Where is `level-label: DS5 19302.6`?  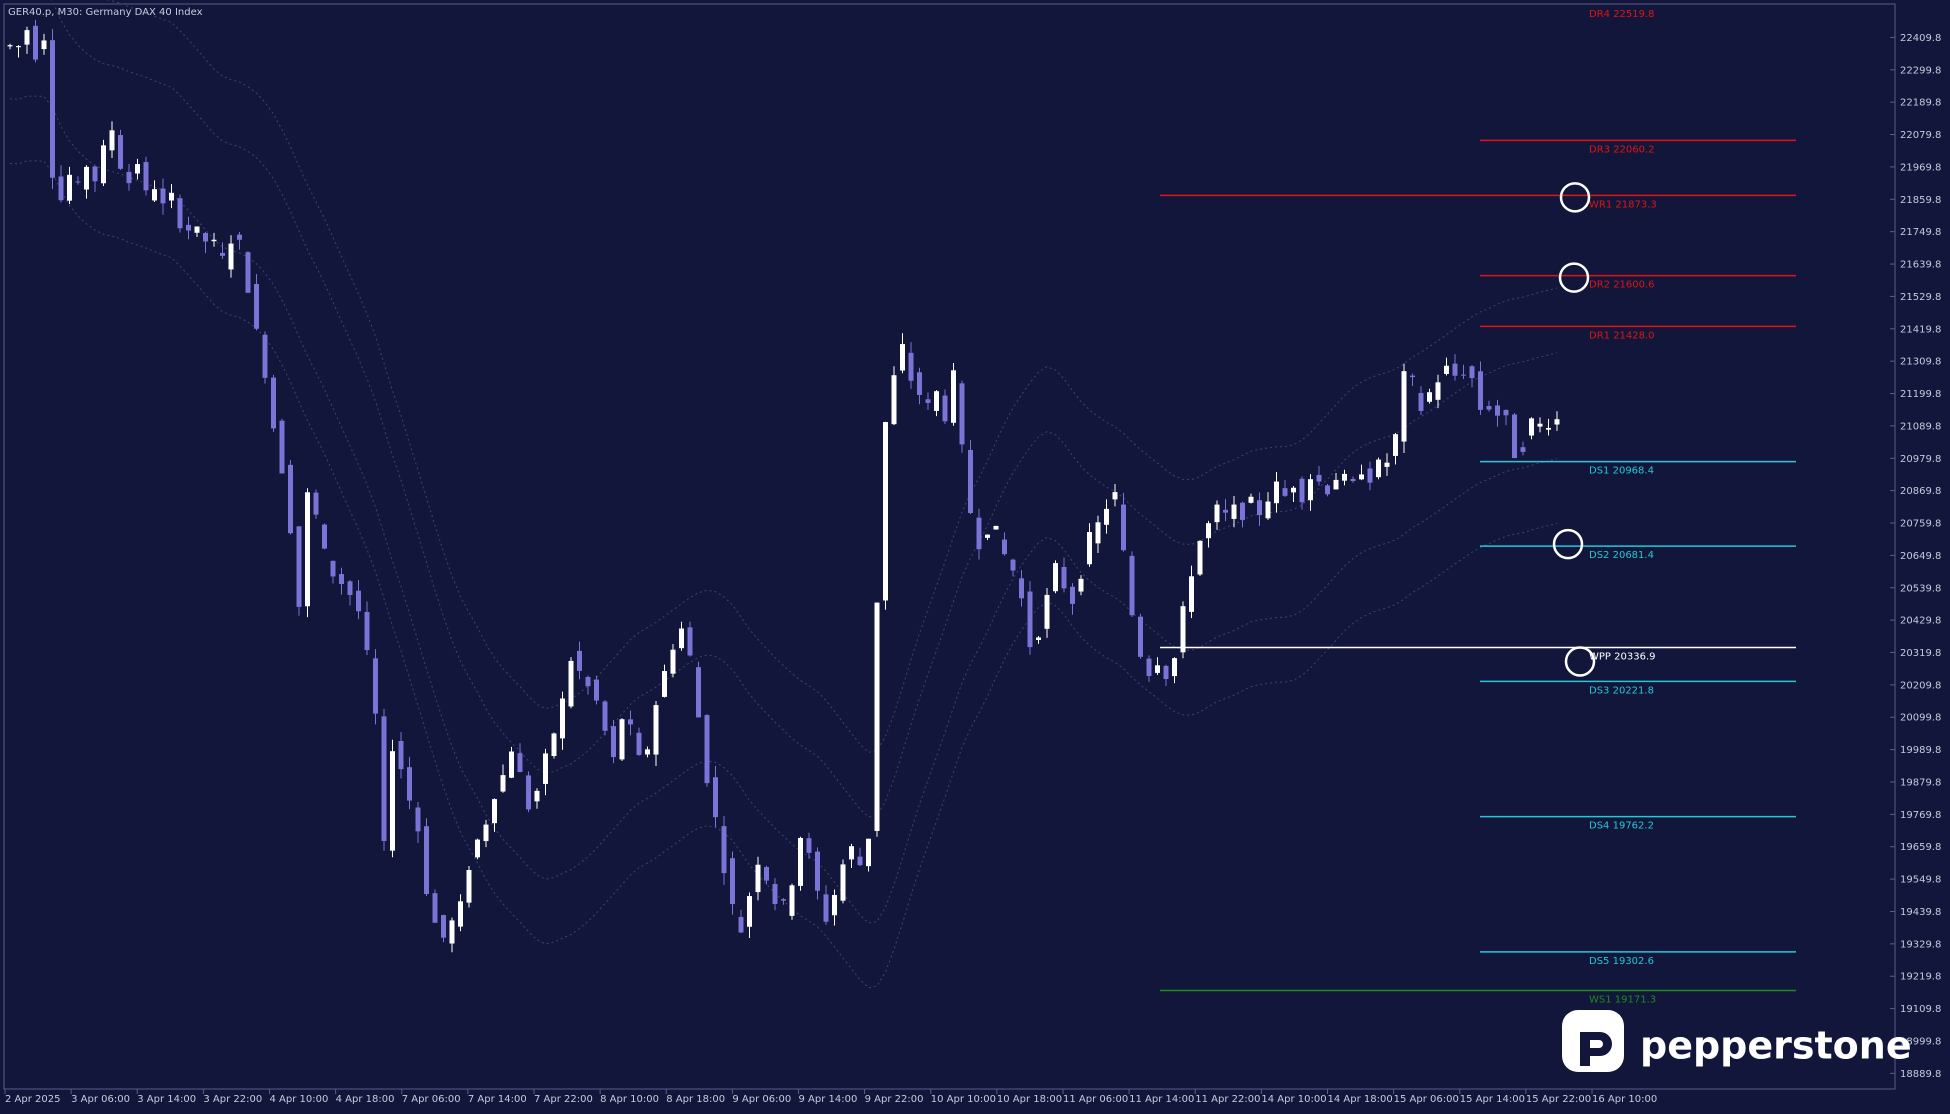
level-label: DS5 19302.6 is located at coordinates (1621, 961).